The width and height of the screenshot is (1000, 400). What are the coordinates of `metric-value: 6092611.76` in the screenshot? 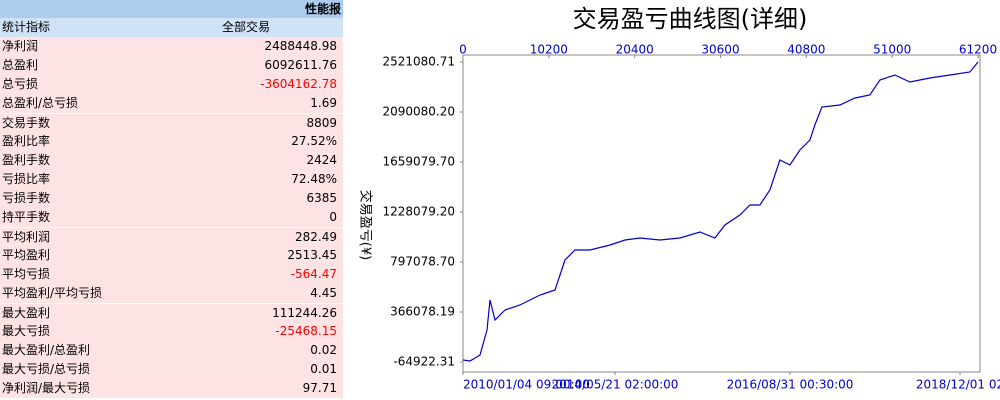 It's located at (300, 65).